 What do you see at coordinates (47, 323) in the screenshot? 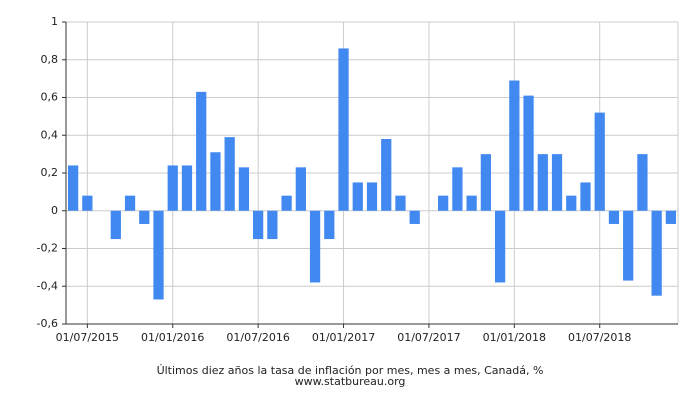
I see `y-tick-label: -0,6` at bounding box center [47, 323].